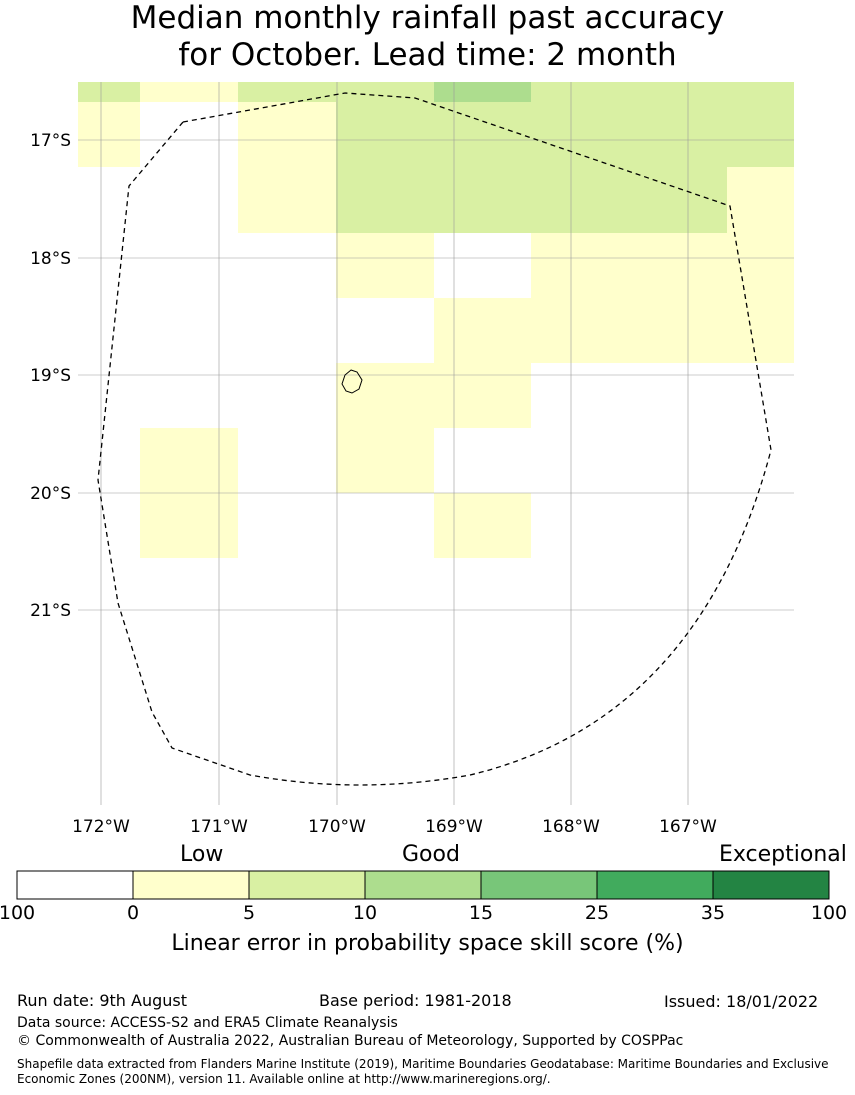 This screenshot has width=855, height=1095. I want to click on colorbar-label-good: Good, so click(431, 854).